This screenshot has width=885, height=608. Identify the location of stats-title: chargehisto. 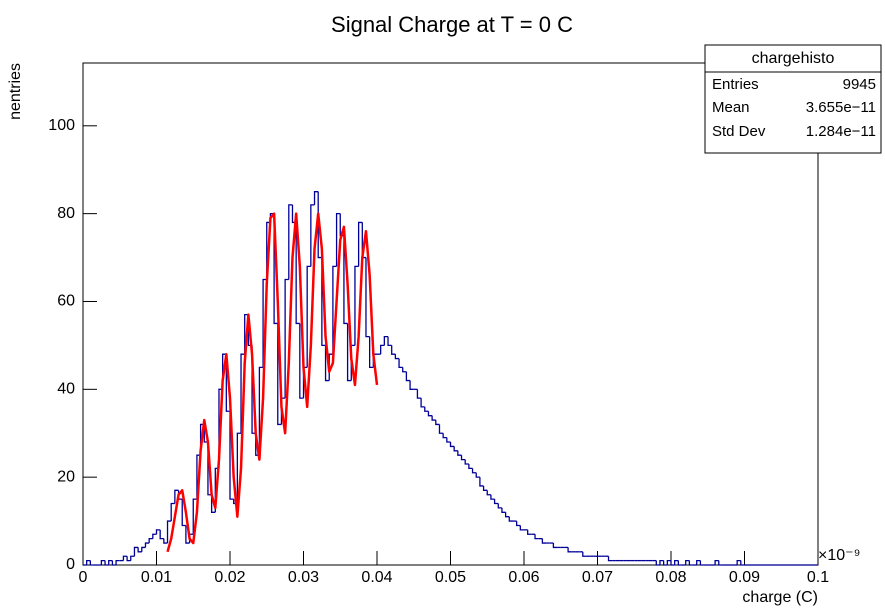
(793, 58).